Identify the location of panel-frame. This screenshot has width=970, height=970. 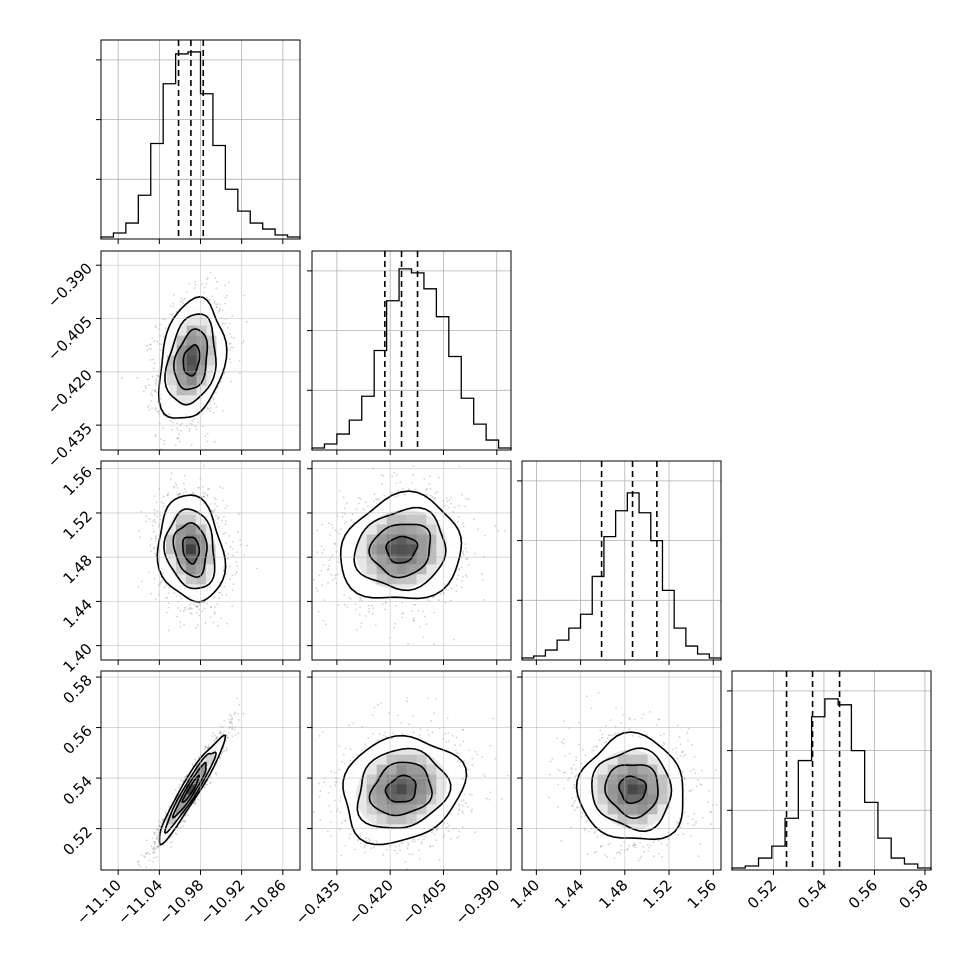
(831, 770).